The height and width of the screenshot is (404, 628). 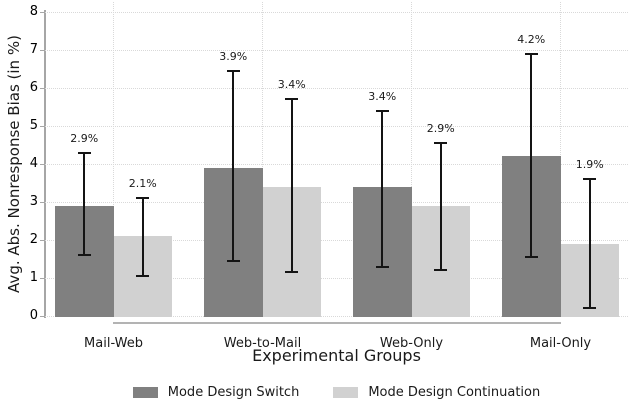 What do you see at coordinates (33, 87) in the screenshot?
I see `y-tick-label: 6` at bounding box center [33, 87].